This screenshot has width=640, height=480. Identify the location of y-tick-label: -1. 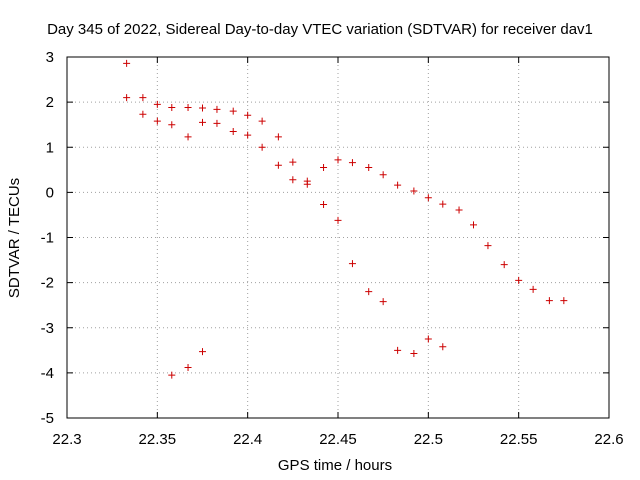
(47, 238).